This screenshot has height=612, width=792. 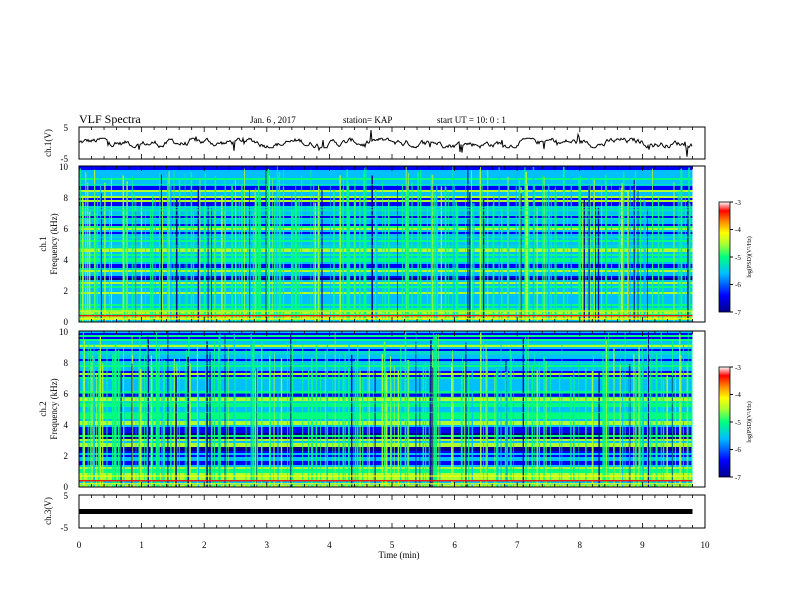 What do you see at coordinates (66, 260) in the screenshot?
I see `ch1-spec-ytick: 4` at bounding box center [66, 260].